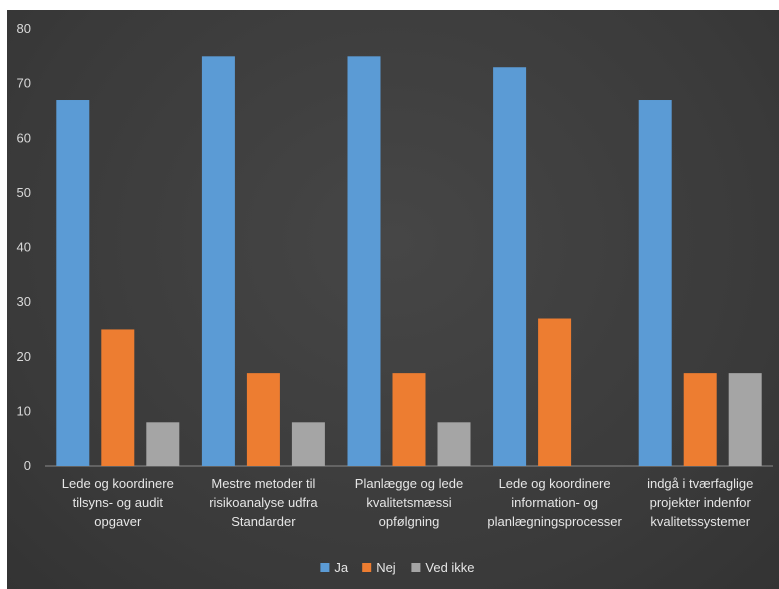  Describe the element at coordinates (24, 83) in the screenshot. I see `y-tick-label: 70` at that location.